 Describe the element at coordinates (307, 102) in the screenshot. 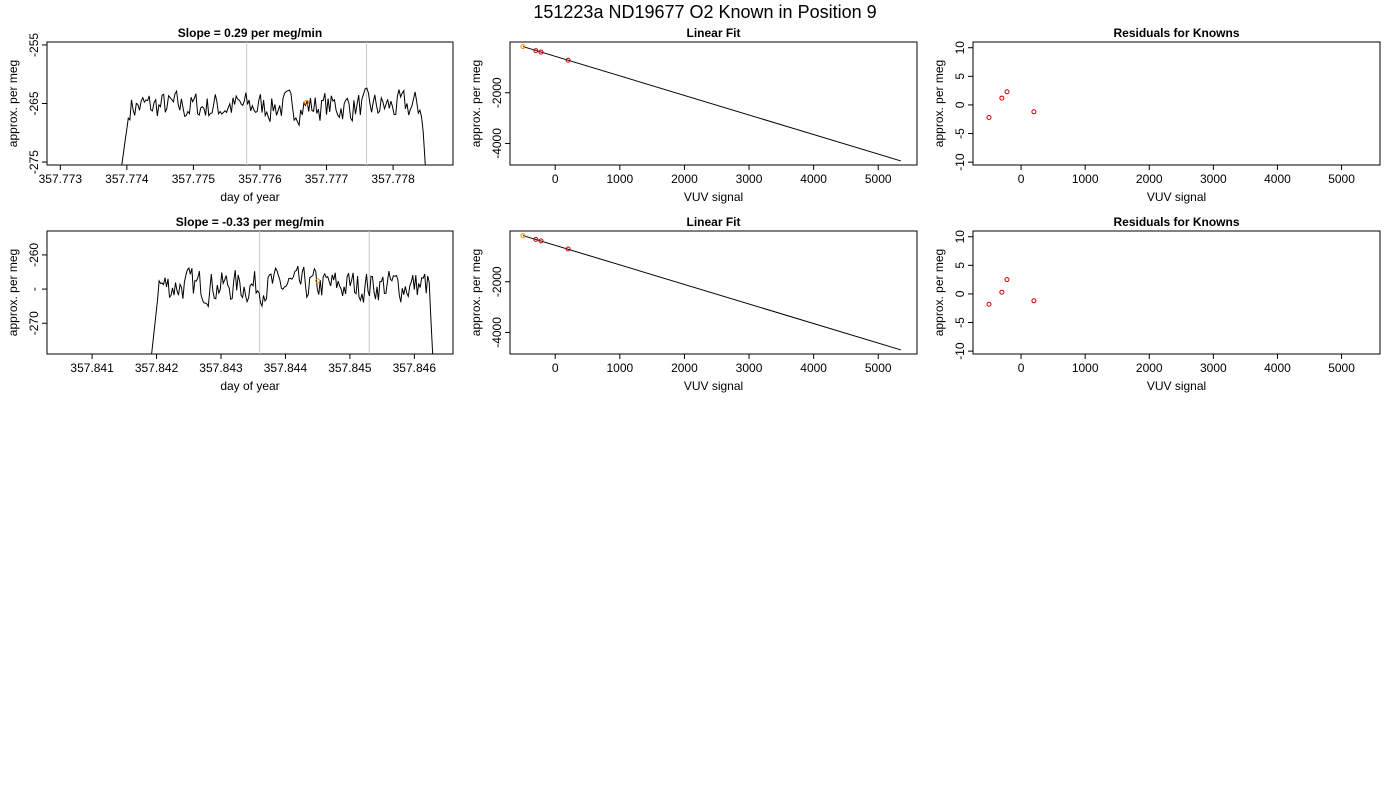

I see `highlight-point` at that location.